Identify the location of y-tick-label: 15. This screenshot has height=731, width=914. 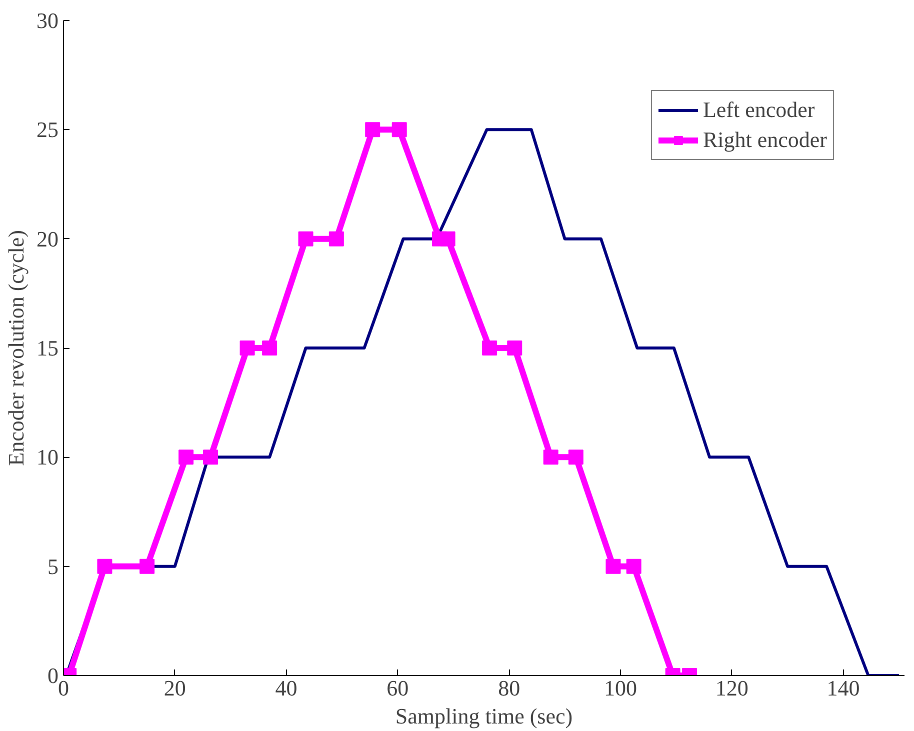
(47, 348).